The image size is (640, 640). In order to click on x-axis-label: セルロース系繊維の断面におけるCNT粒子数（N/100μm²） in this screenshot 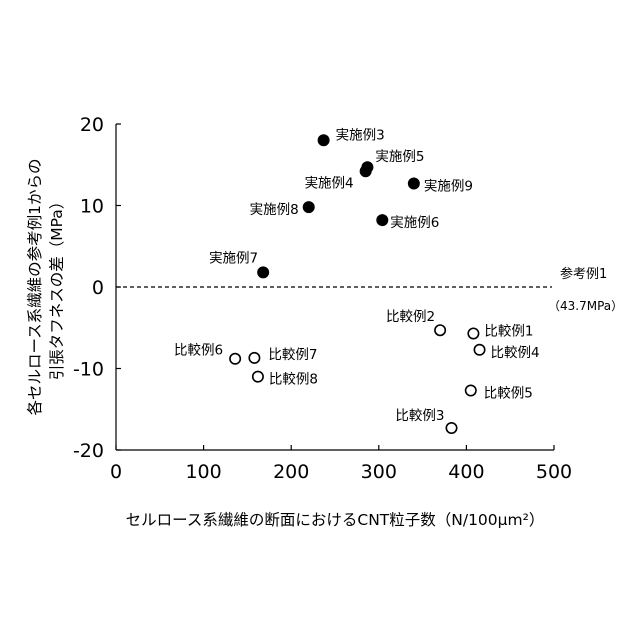, I will do `click(335, 520)`.